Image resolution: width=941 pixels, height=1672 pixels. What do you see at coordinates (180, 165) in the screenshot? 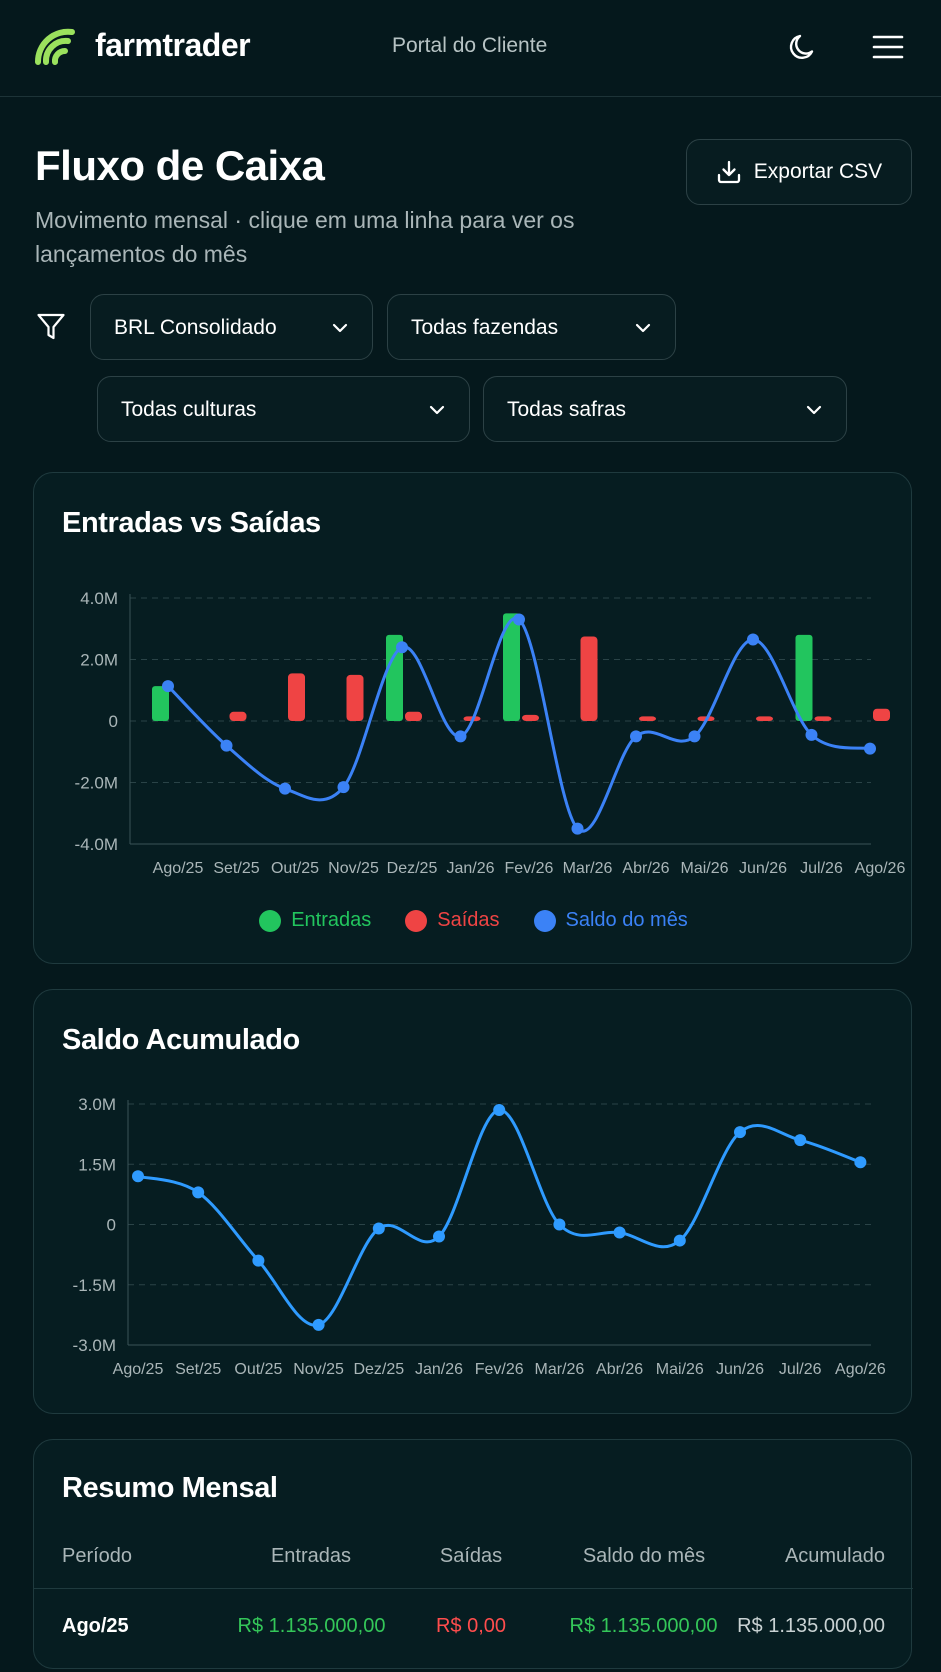
I see `page-title: Fluxo de Caixa` at bounding box center [180, 165].